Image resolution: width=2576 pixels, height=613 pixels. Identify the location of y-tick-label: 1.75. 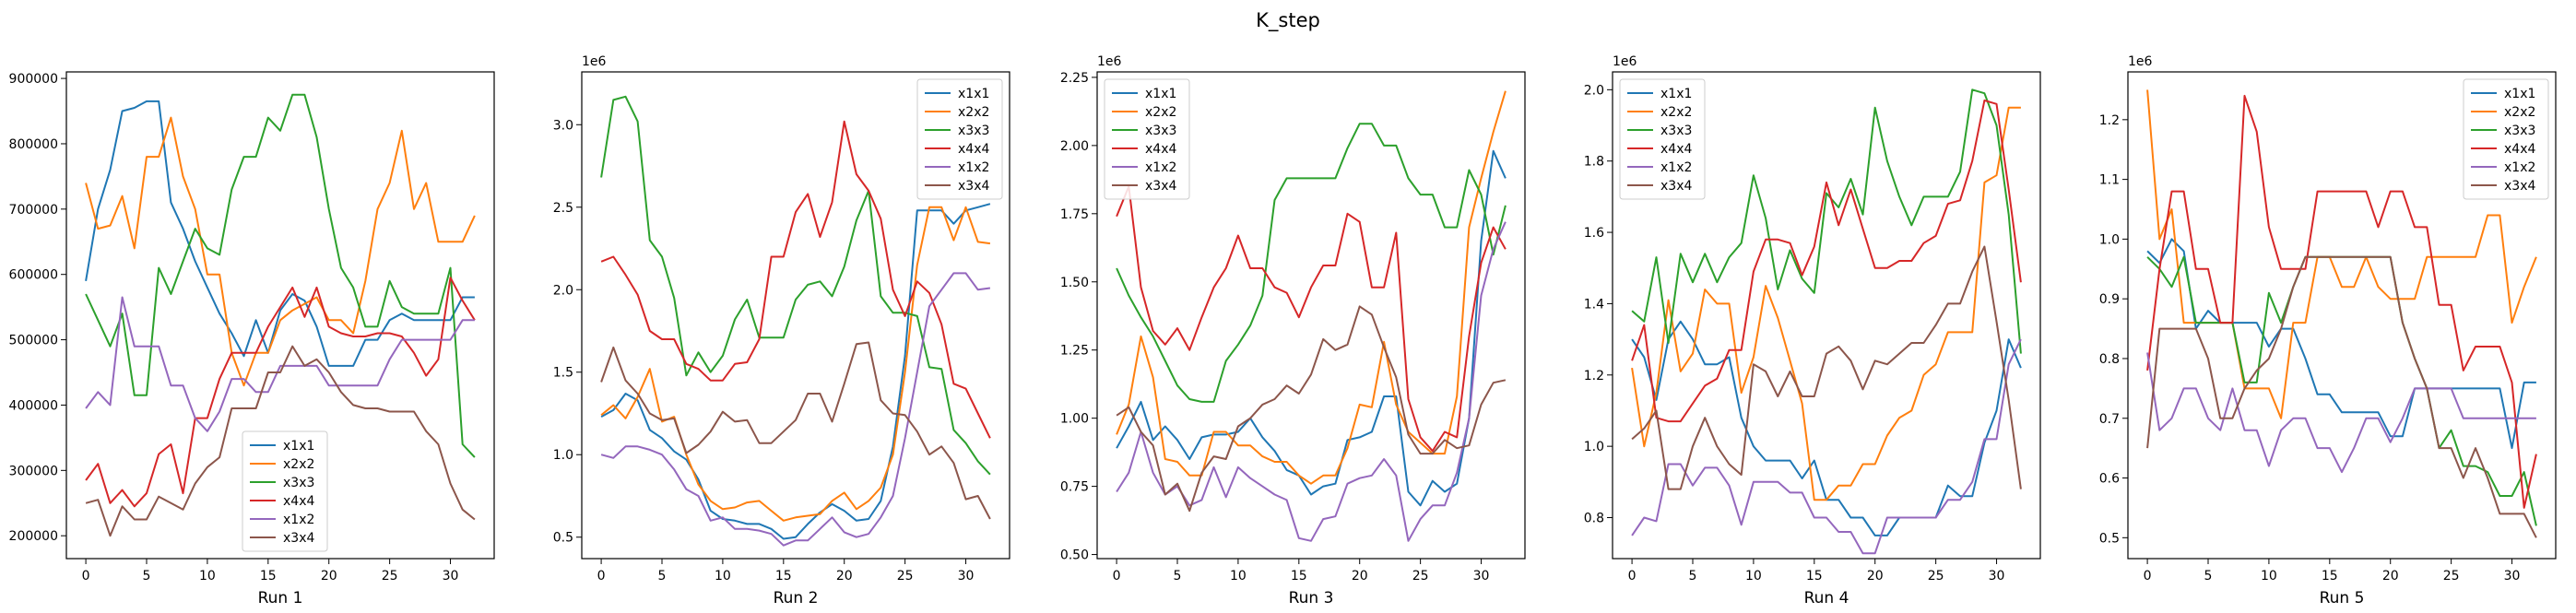
(1074, 214).